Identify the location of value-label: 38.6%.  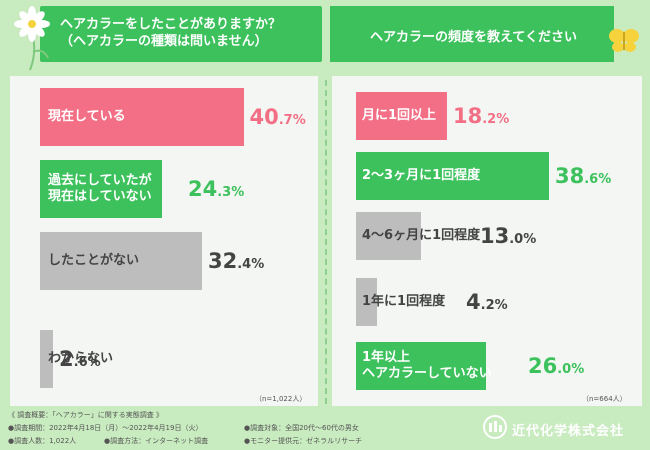
(583, 178).